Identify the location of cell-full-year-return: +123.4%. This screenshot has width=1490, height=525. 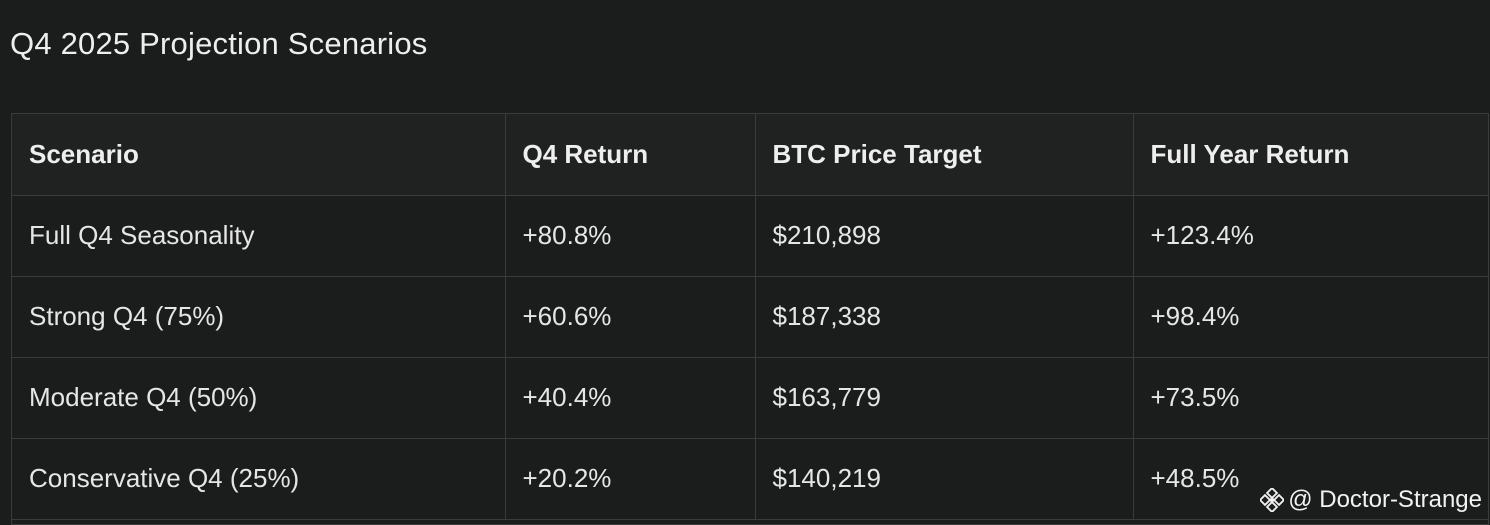
(1310, 236).